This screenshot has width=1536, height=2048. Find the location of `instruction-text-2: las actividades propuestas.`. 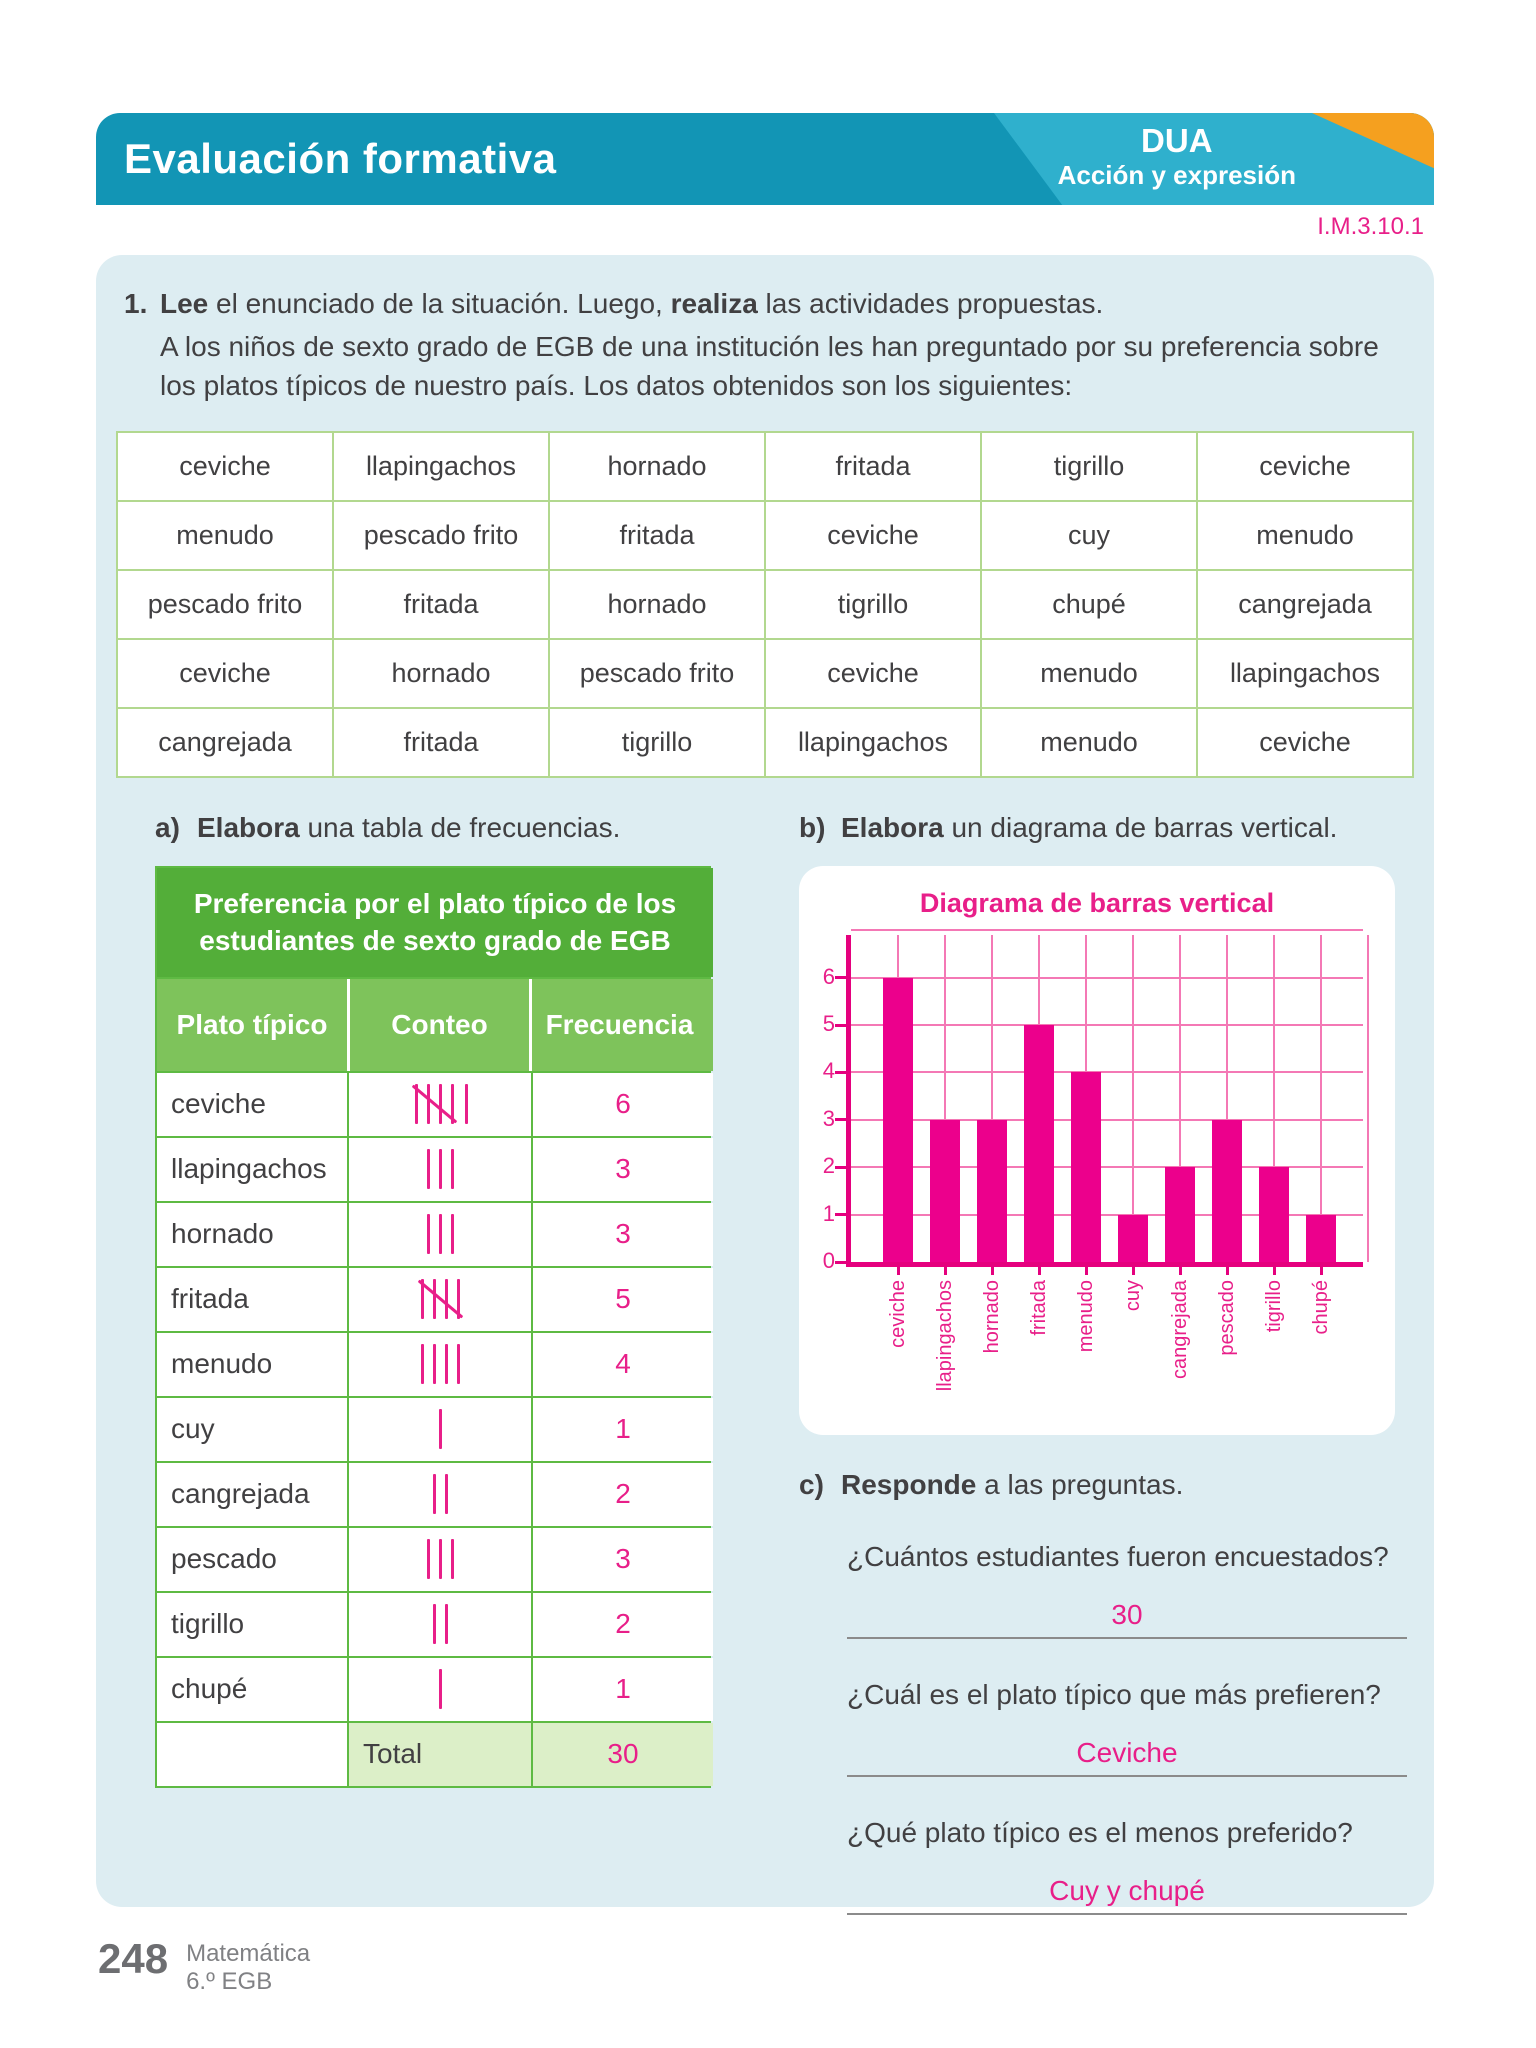

instruction-text-2: las actividades propuestas. is located at coordinates (930, 303).